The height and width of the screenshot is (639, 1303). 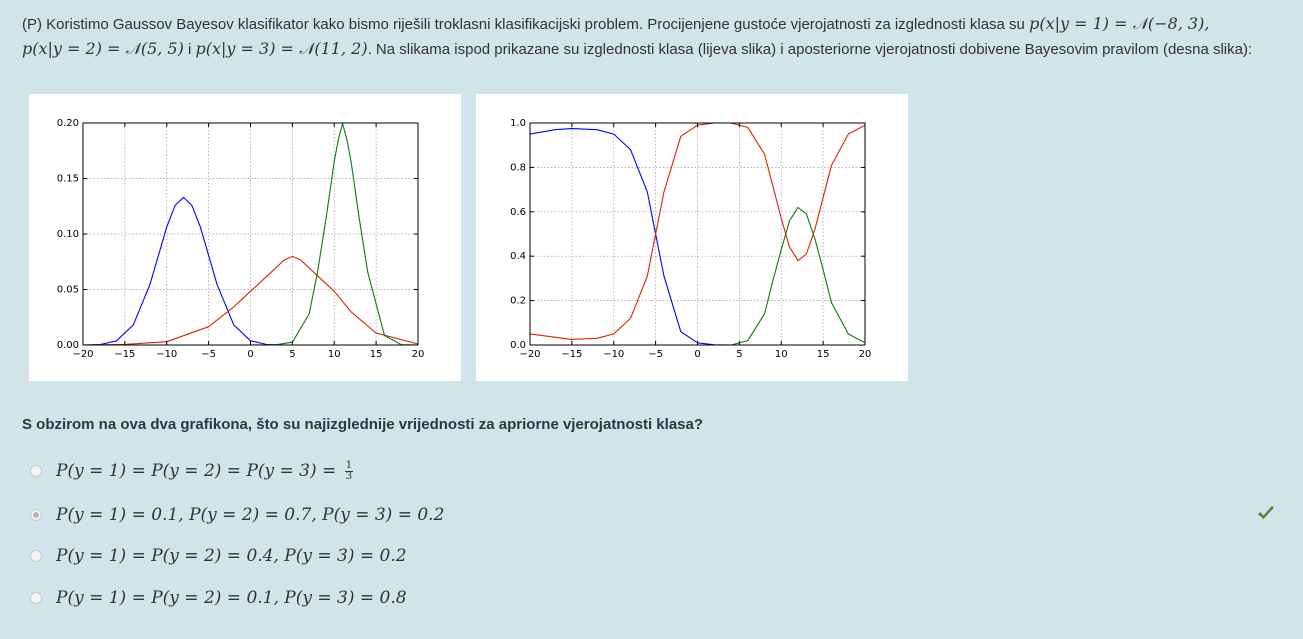 What do you see at coordinates (518, 167) in the screenshot?
I see `y-tick-label: 0.8` at bounding box center [518, 167].